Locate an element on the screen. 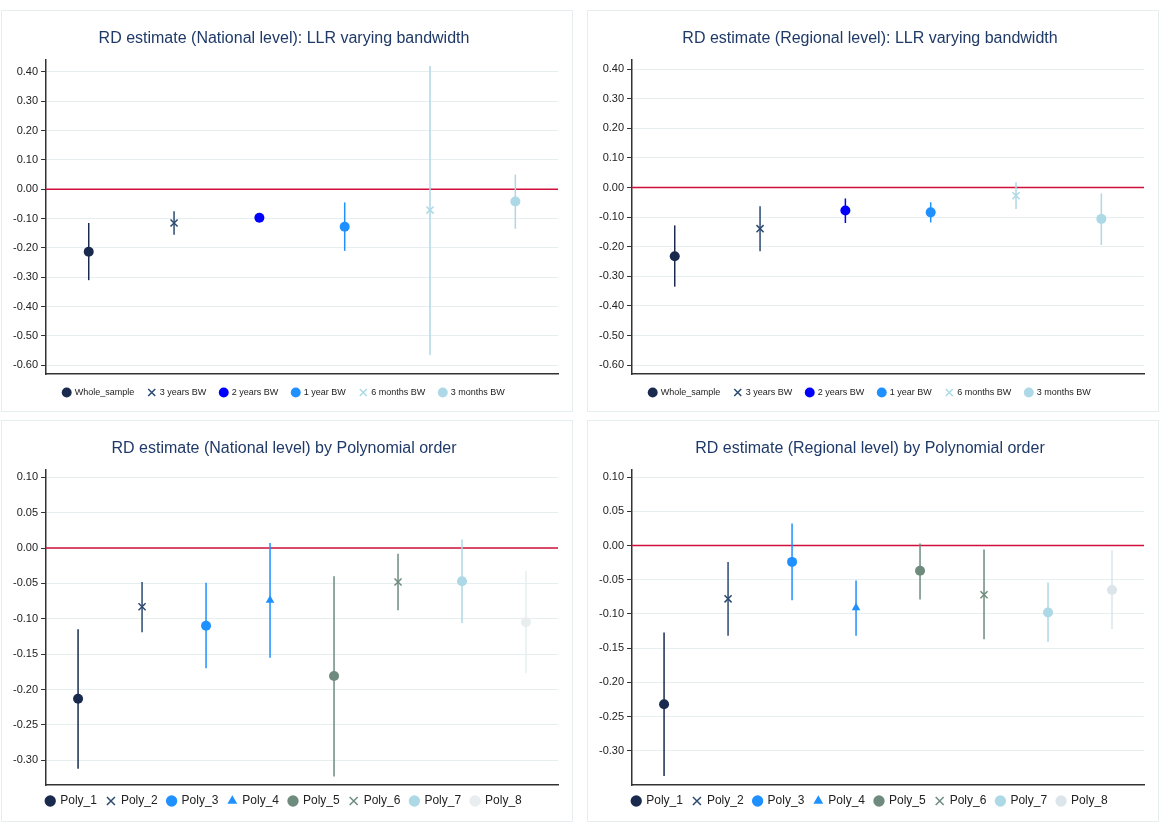 Image resolution: width=1160 pixels, height=828 pixels. chart-title: RD estimate (Regional level): LLR varying bandwidth is located at coordinates (870, 38).